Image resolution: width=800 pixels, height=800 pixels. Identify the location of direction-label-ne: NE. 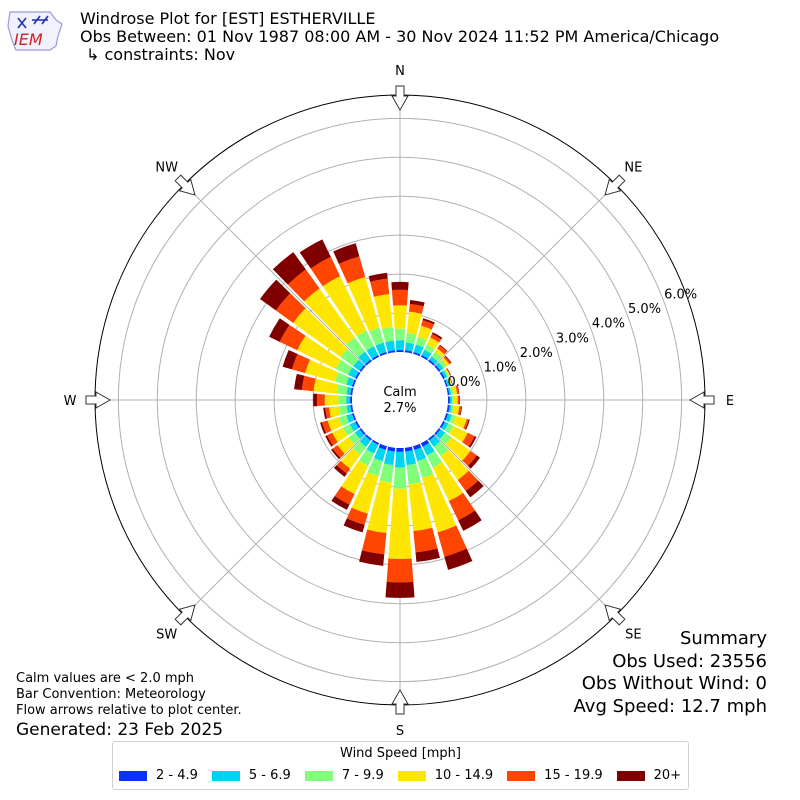
(633, 168).